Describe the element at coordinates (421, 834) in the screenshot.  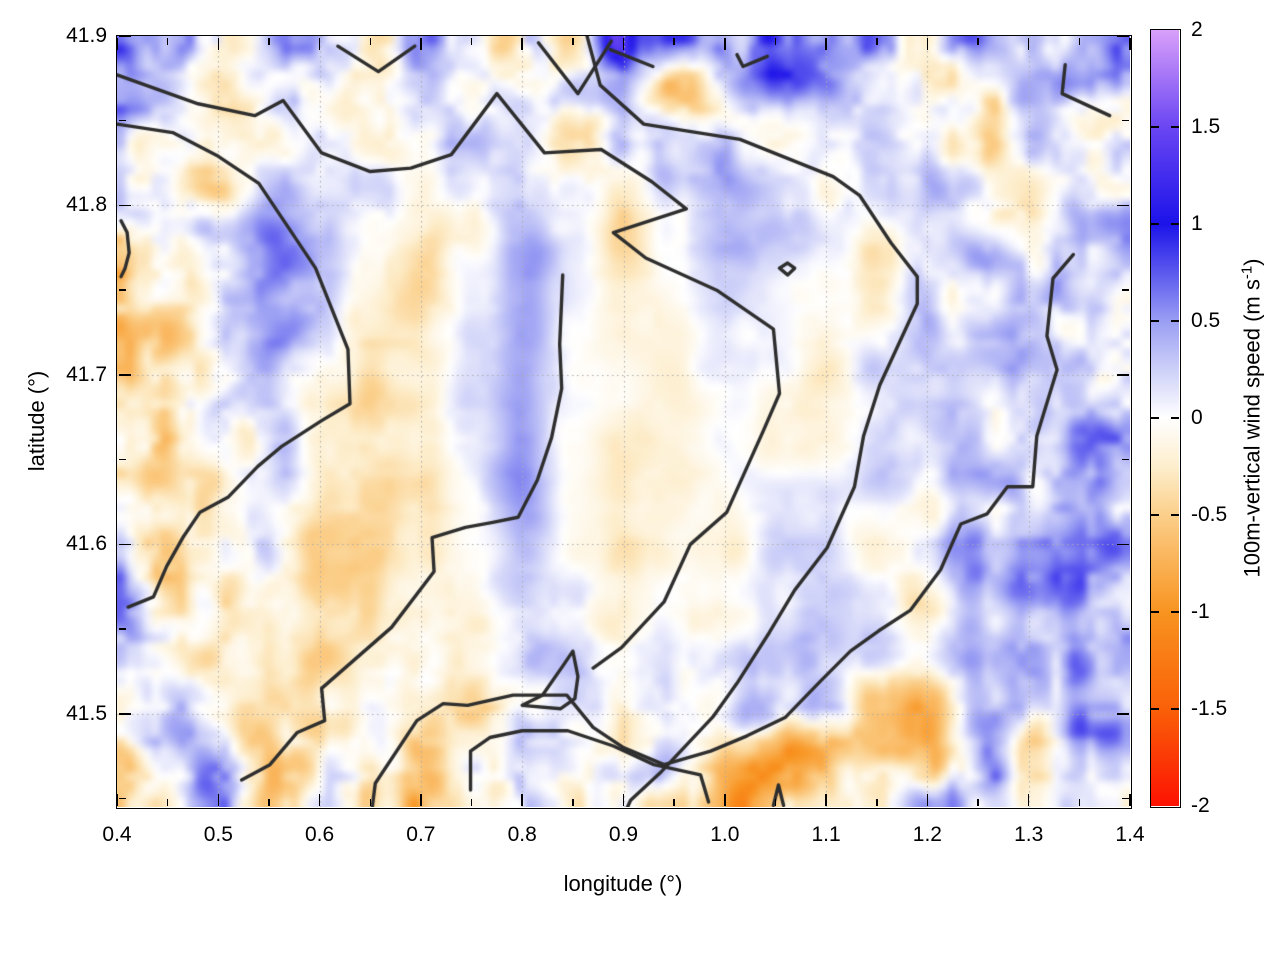
I see `x-tick-label: 0.7` at that location.